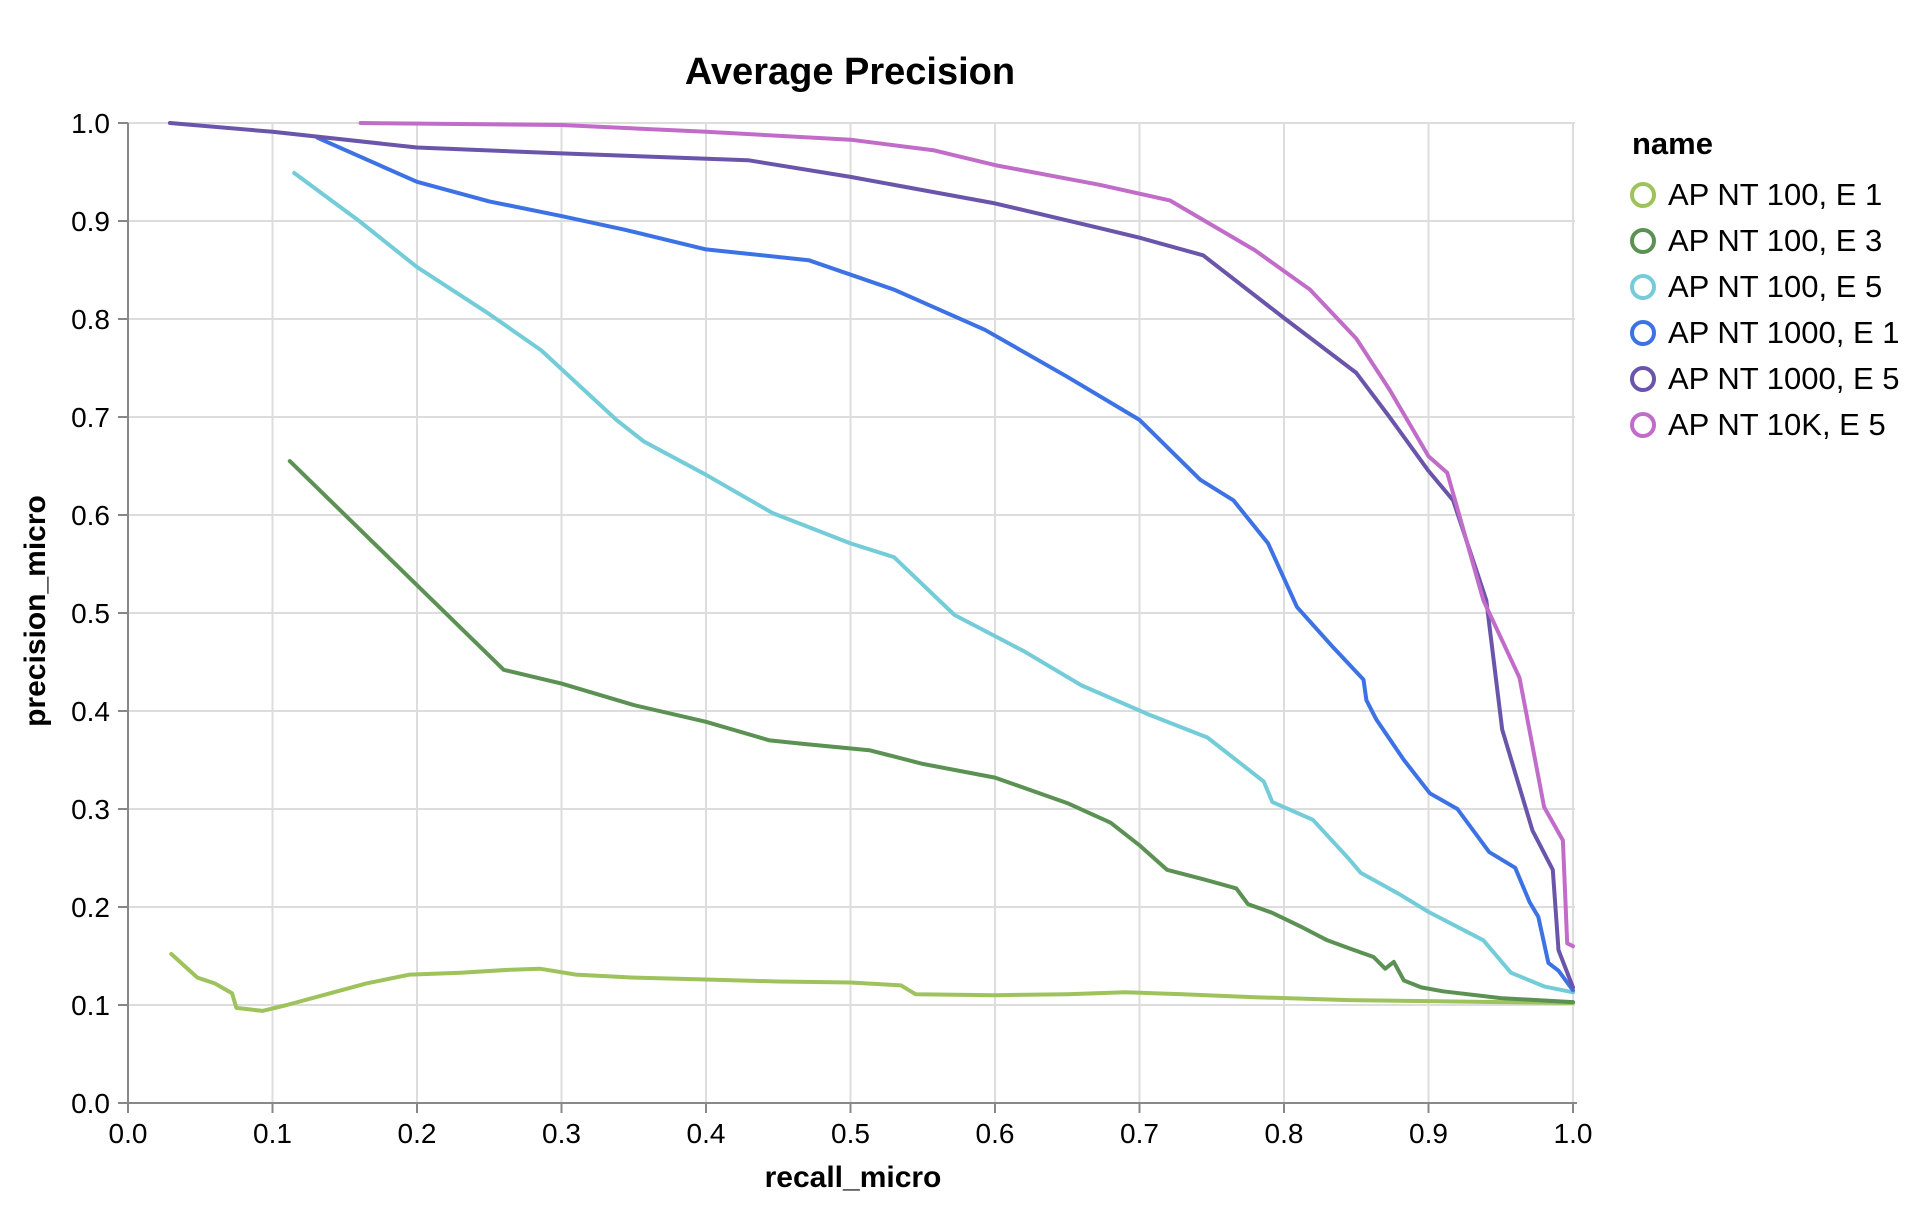 The height and width of the screenshot is (1228, 1930). I want to click on legend-item-label: AP NT 100, E 1, so click(1775, 194).